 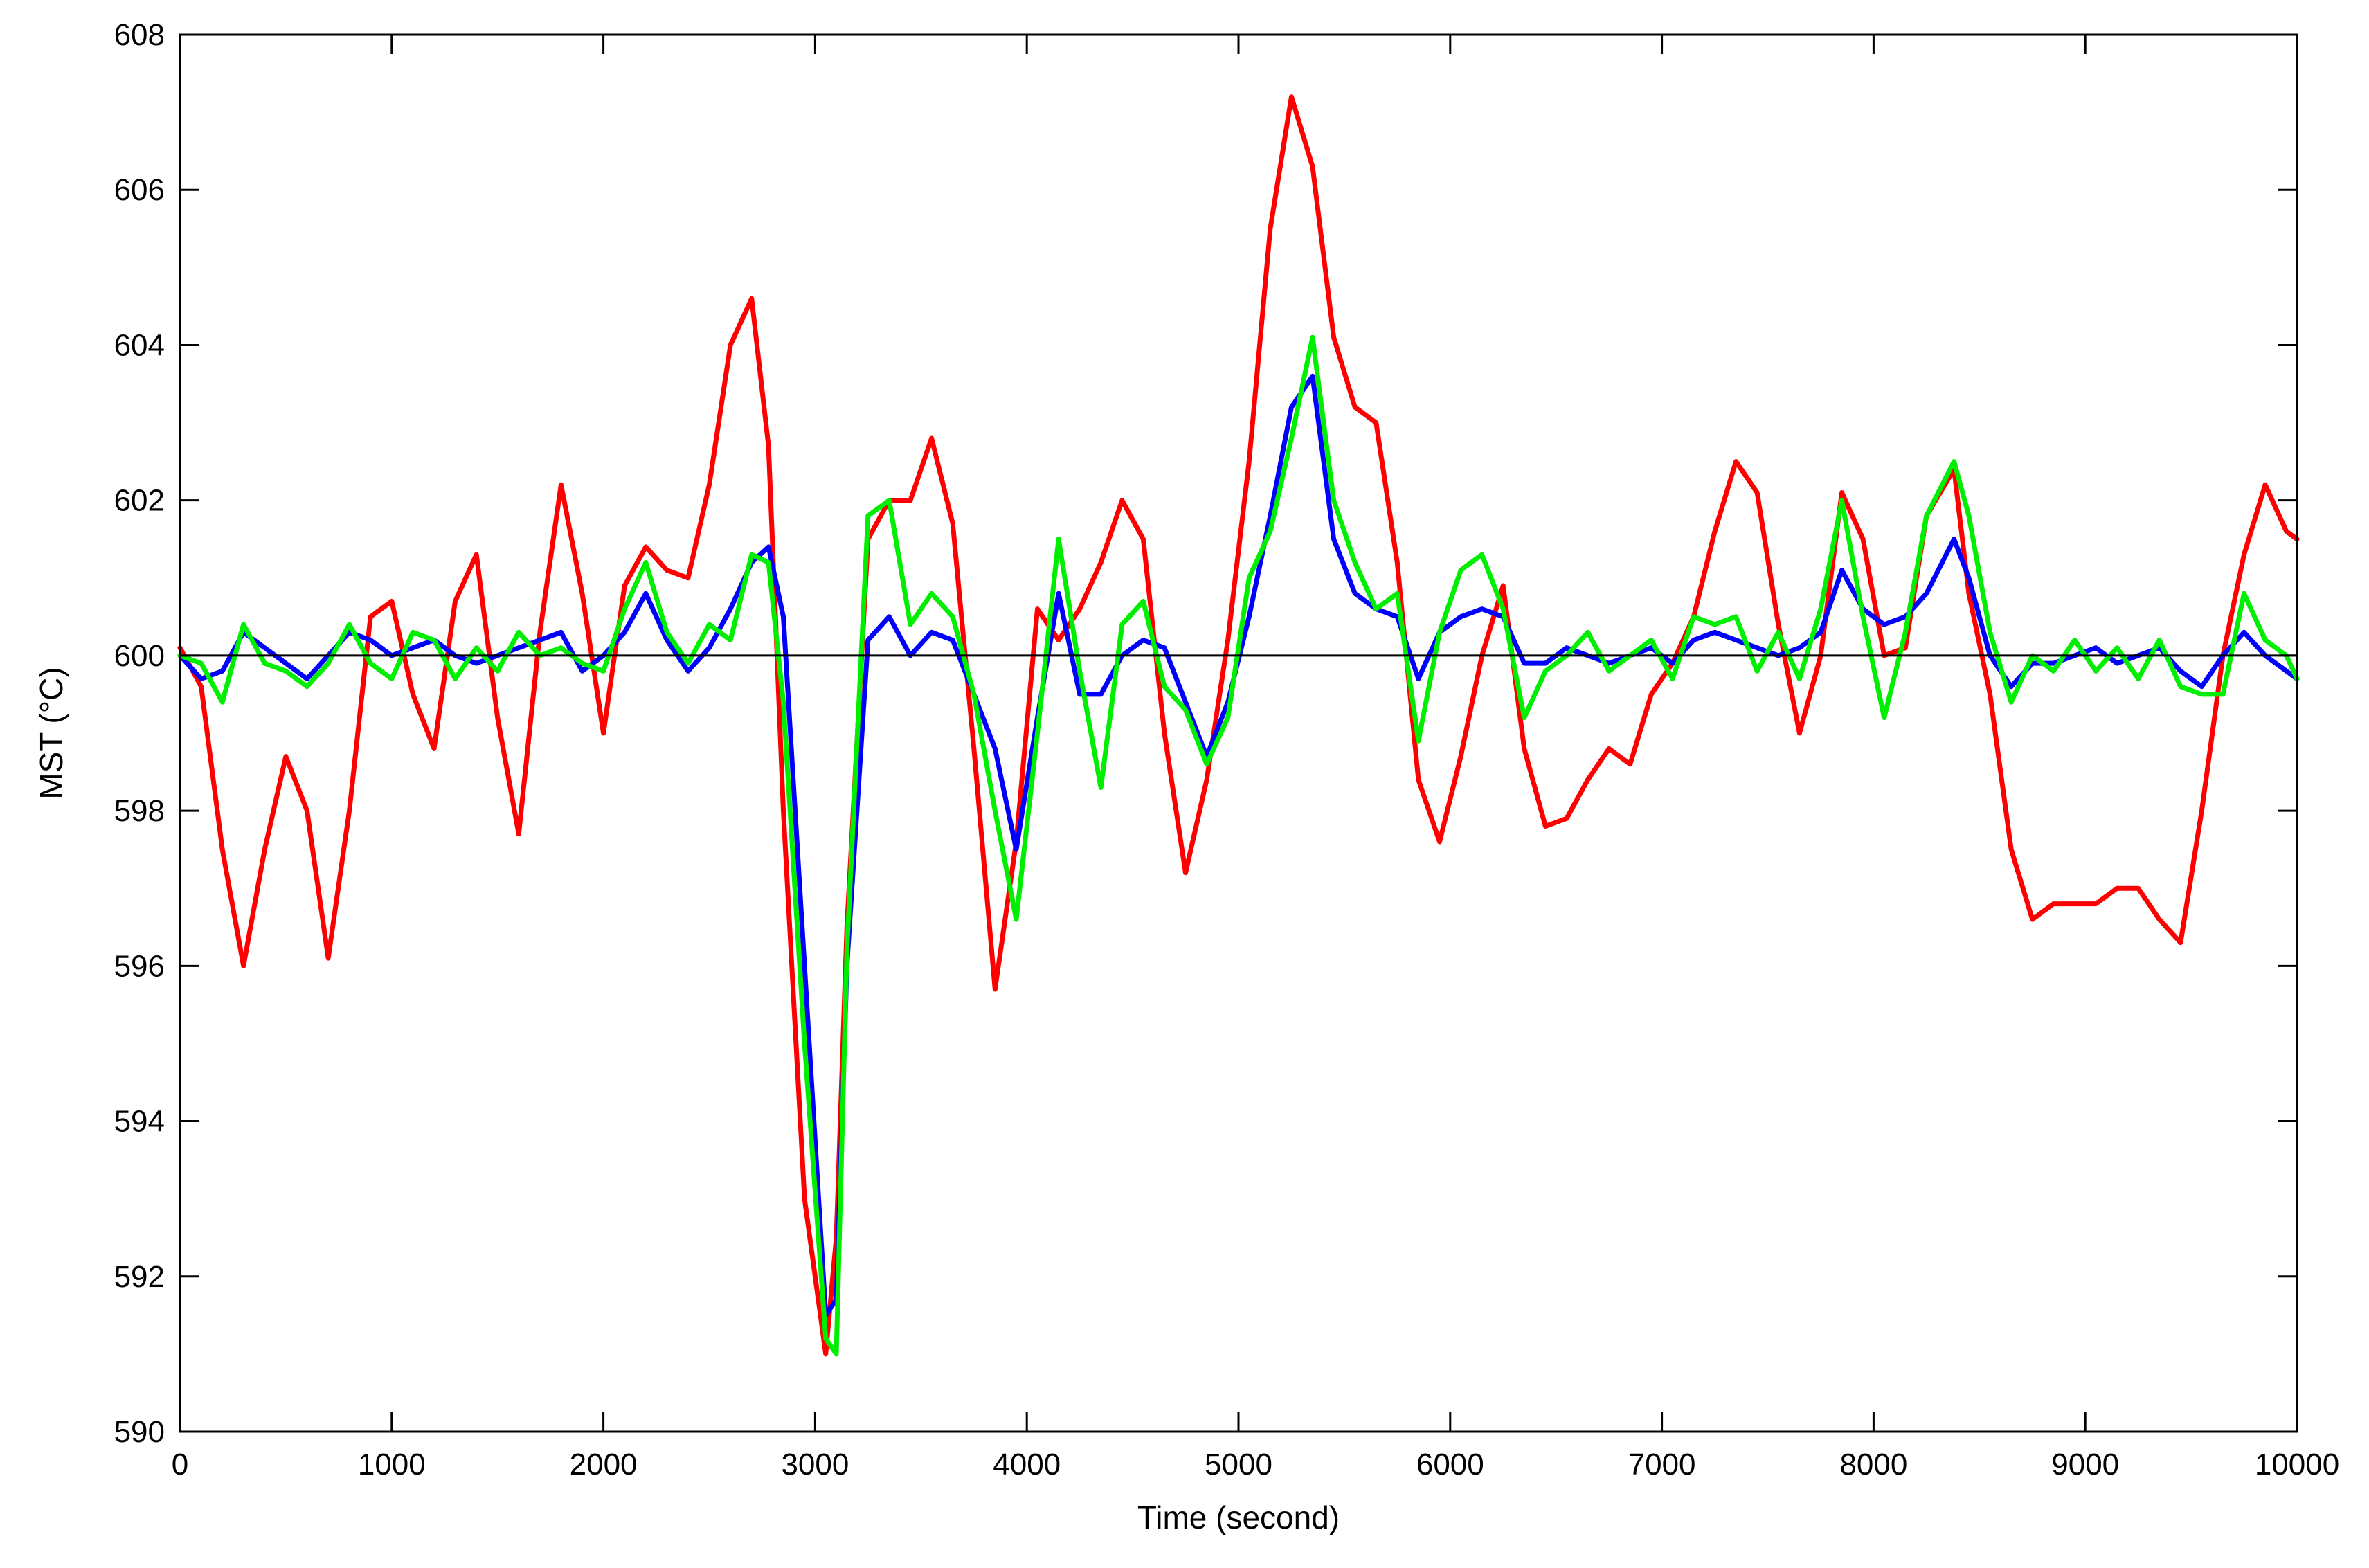 I want to click on y-tick-label: 590, so click(x=139, y=1432).